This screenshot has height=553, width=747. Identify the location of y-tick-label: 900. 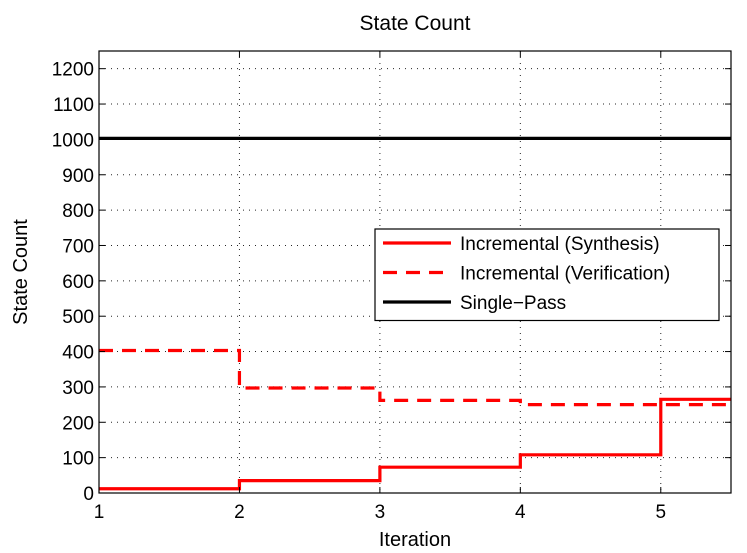
(78, 176).